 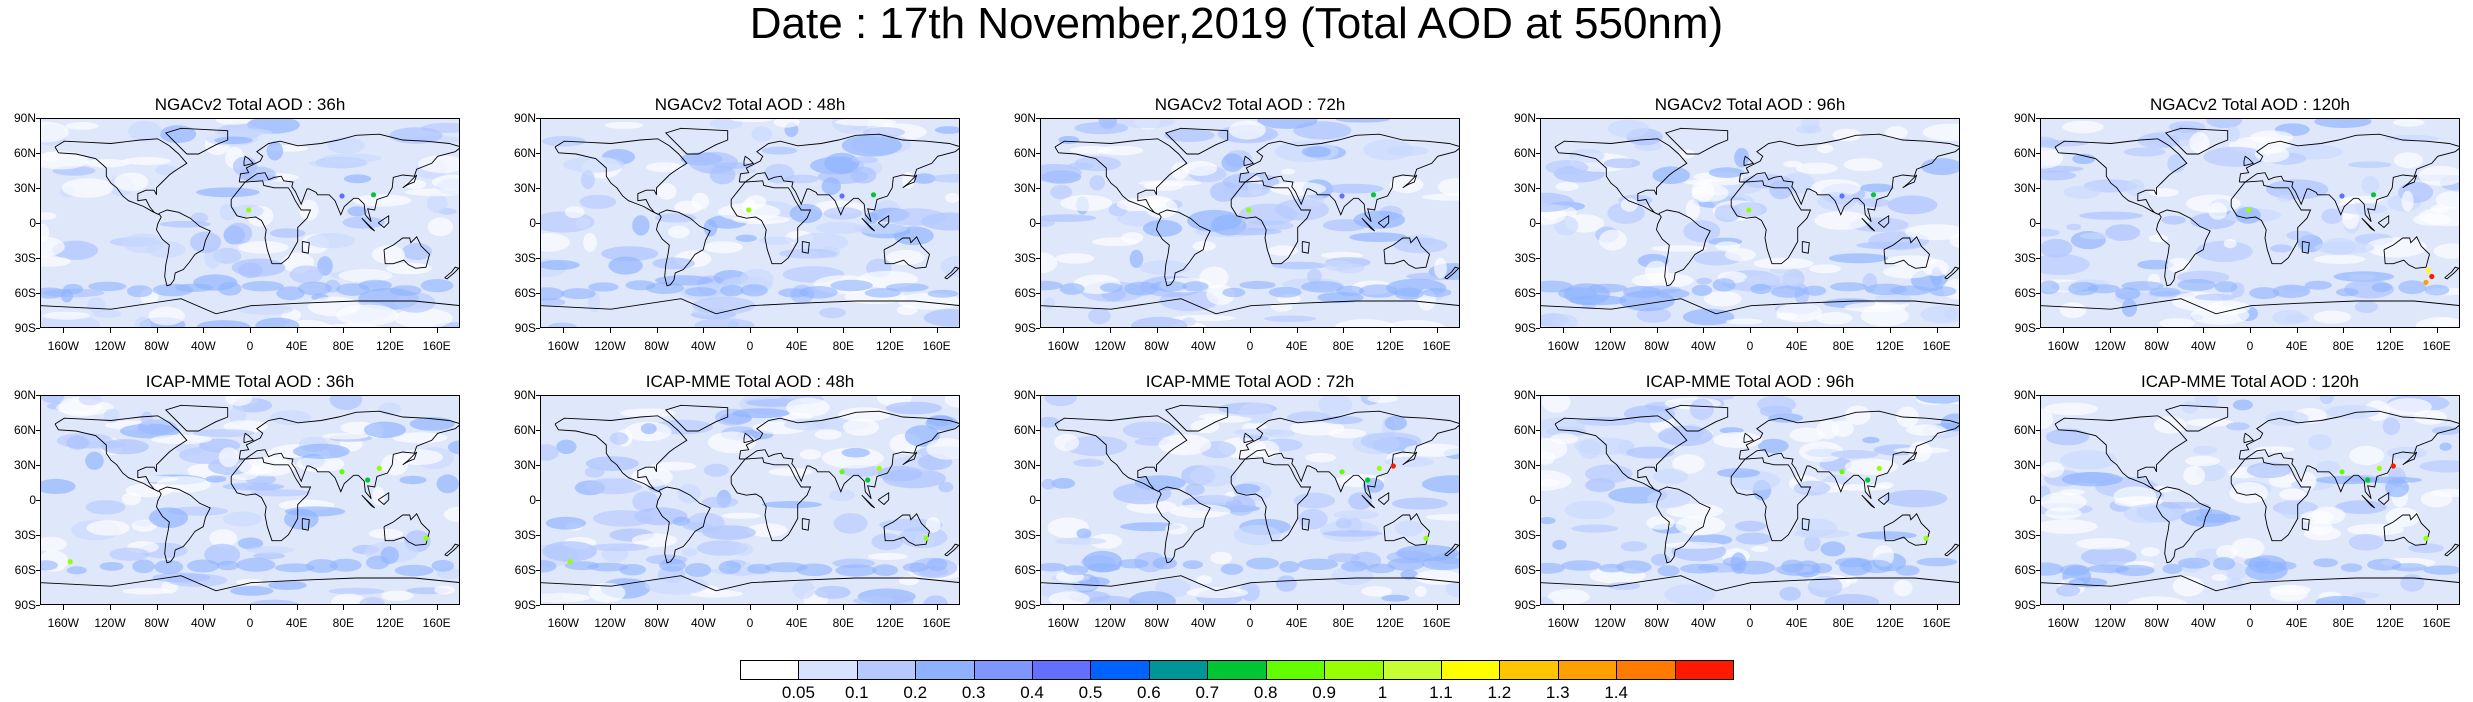 I want to click on latitude-label: 30S, so click(x=1525, y=258).